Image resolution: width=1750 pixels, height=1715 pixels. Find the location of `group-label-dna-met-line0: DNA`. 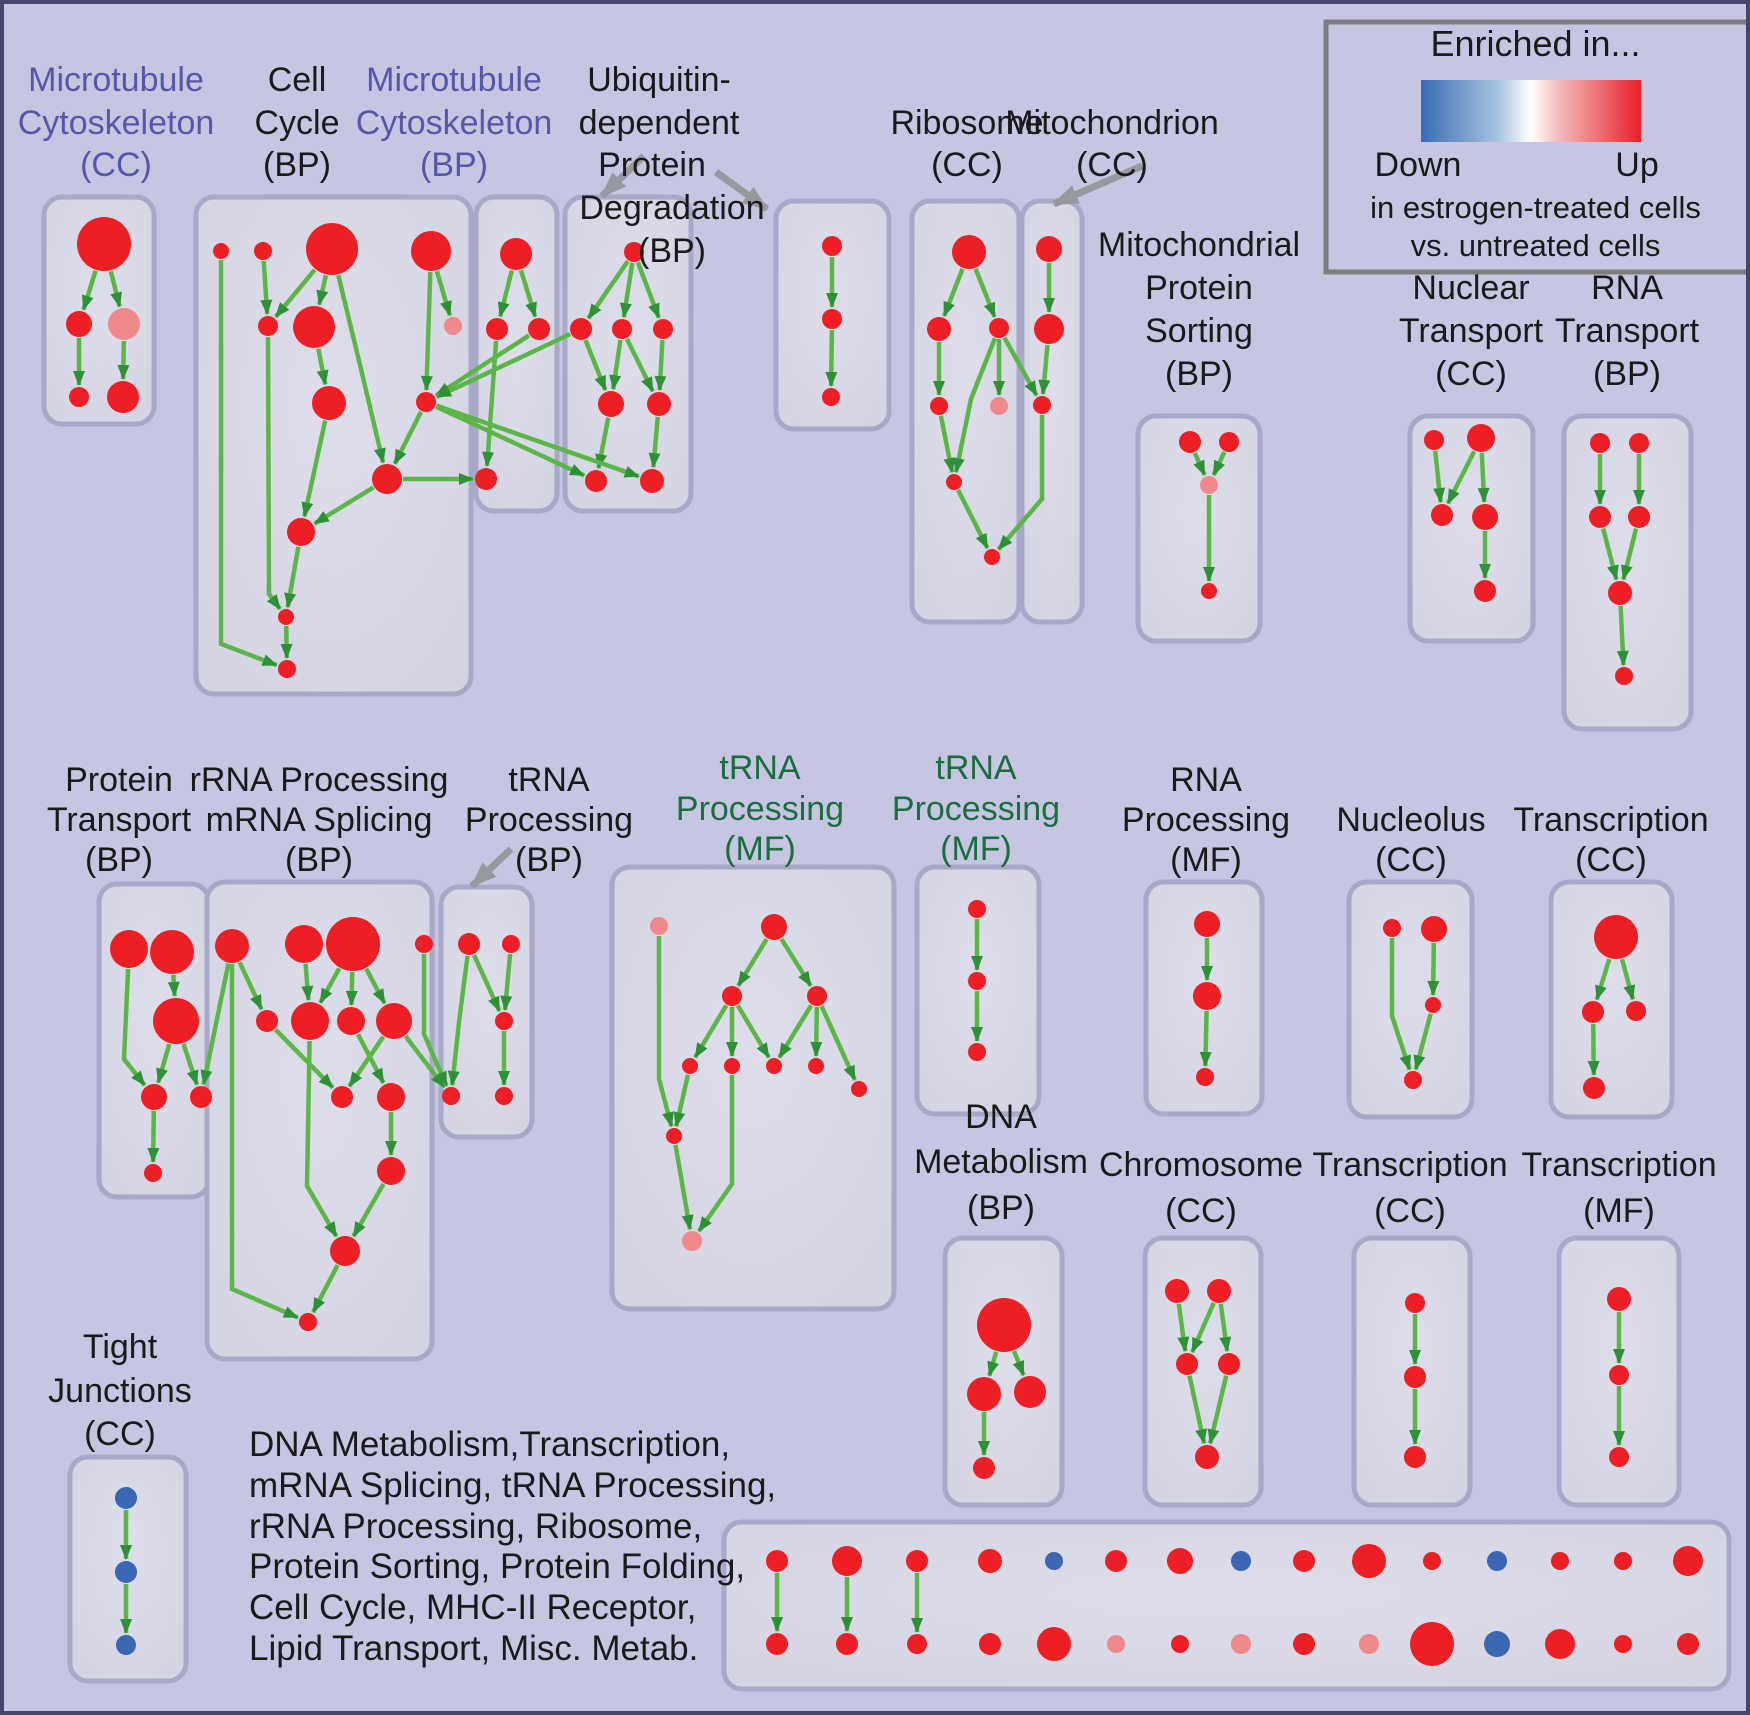

group-label-dna-met-line0: DNA is located at coordinates (1001, 1117).